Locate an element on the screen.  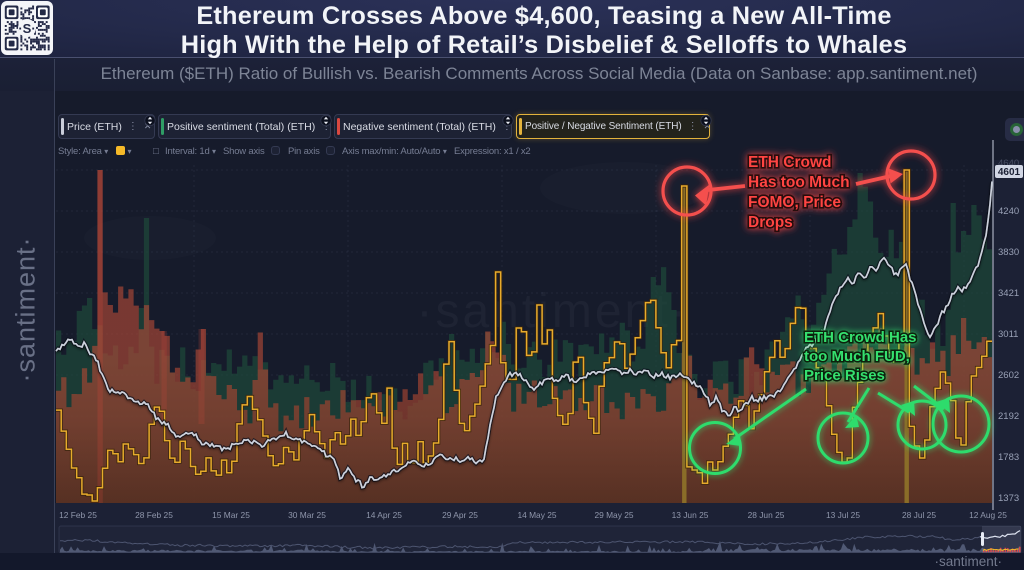
svg-text: ETH Crowd is located at coordinates (790, 162).